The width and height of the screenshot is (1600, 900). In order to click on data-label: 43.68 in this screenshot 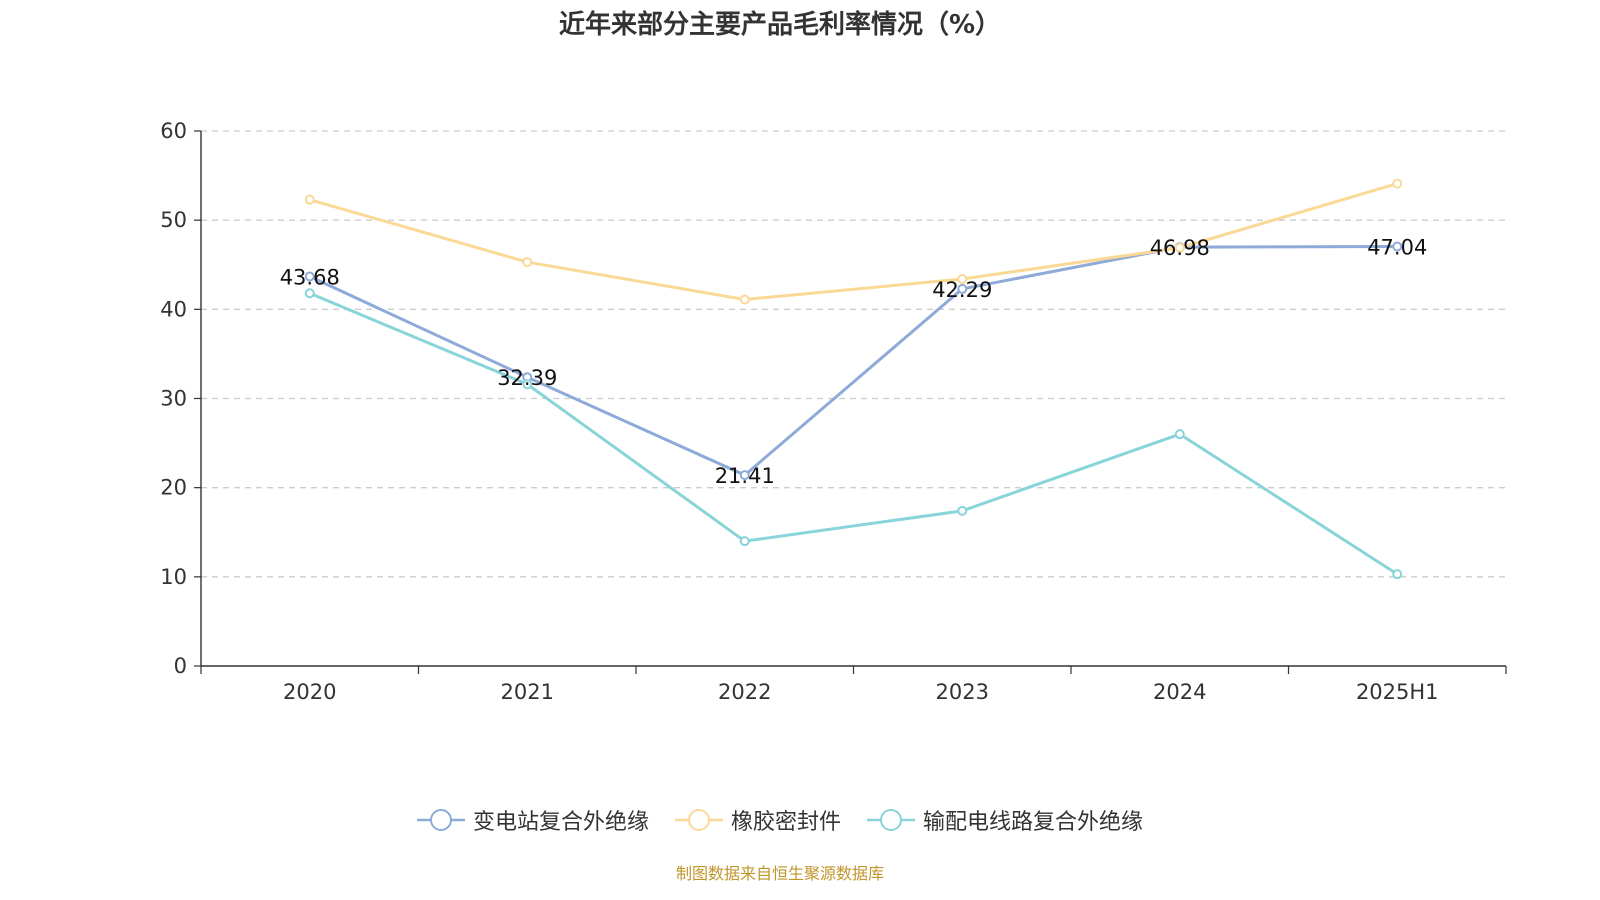, I will do `click(310, 278)`.